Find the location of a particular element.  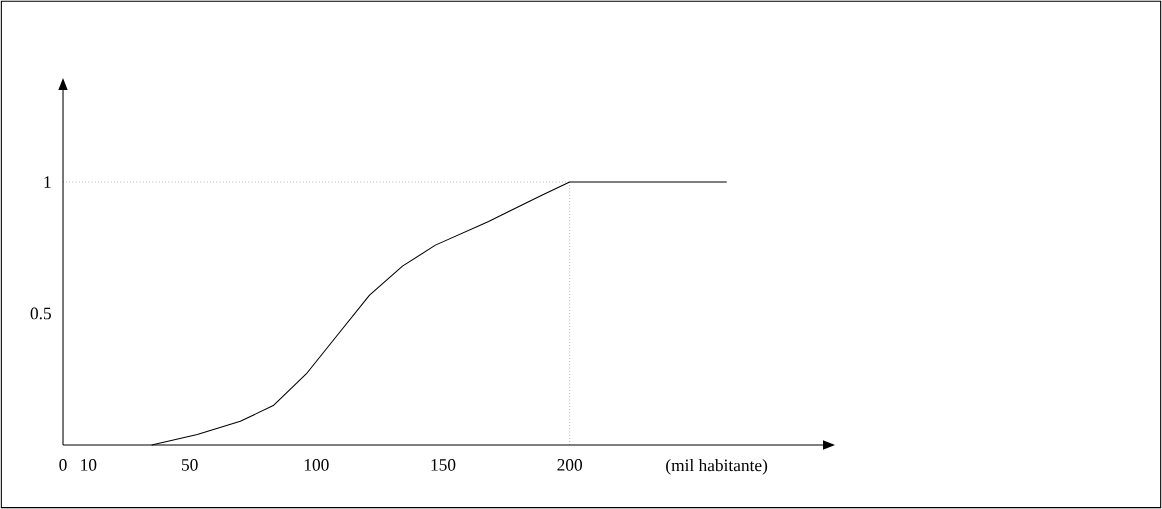

x-axis-title: (mil habitante) is located at coordinates (717, 467).